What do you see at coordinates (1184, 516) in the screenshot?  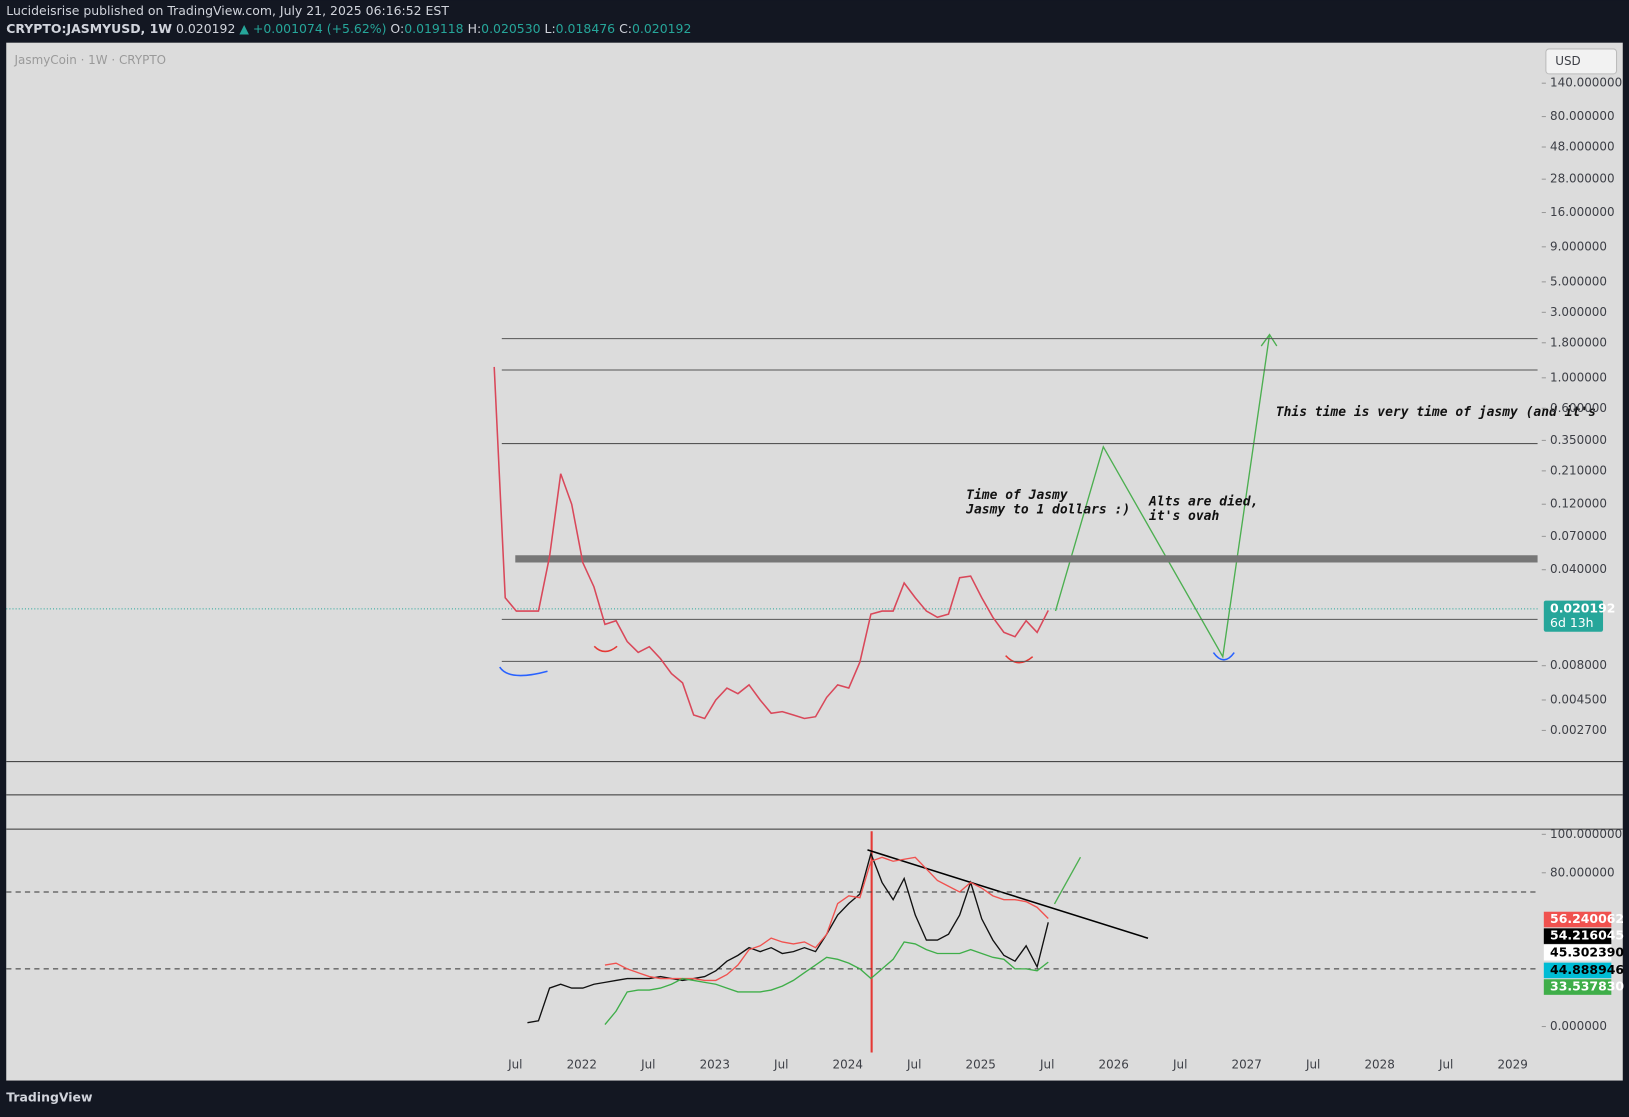 I see `annotation: it's ovah` at bounding box center [1184, 516].